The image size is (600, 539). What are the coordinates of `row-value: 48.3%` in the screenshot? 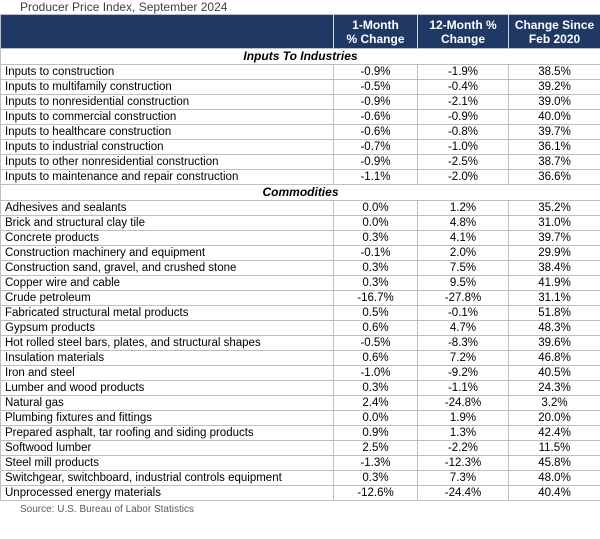 It's located at (554, 328).